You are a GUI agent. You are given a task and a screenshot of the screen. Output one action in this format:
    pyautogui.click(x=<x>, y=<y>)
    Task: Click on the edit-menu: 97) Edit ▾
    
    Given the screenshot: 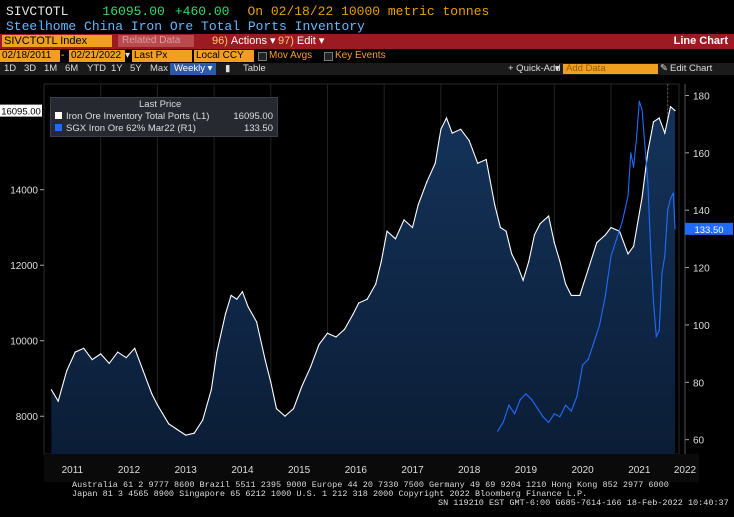 What is the action you would take?
    pyautogui.click(x=301, y=41)
    